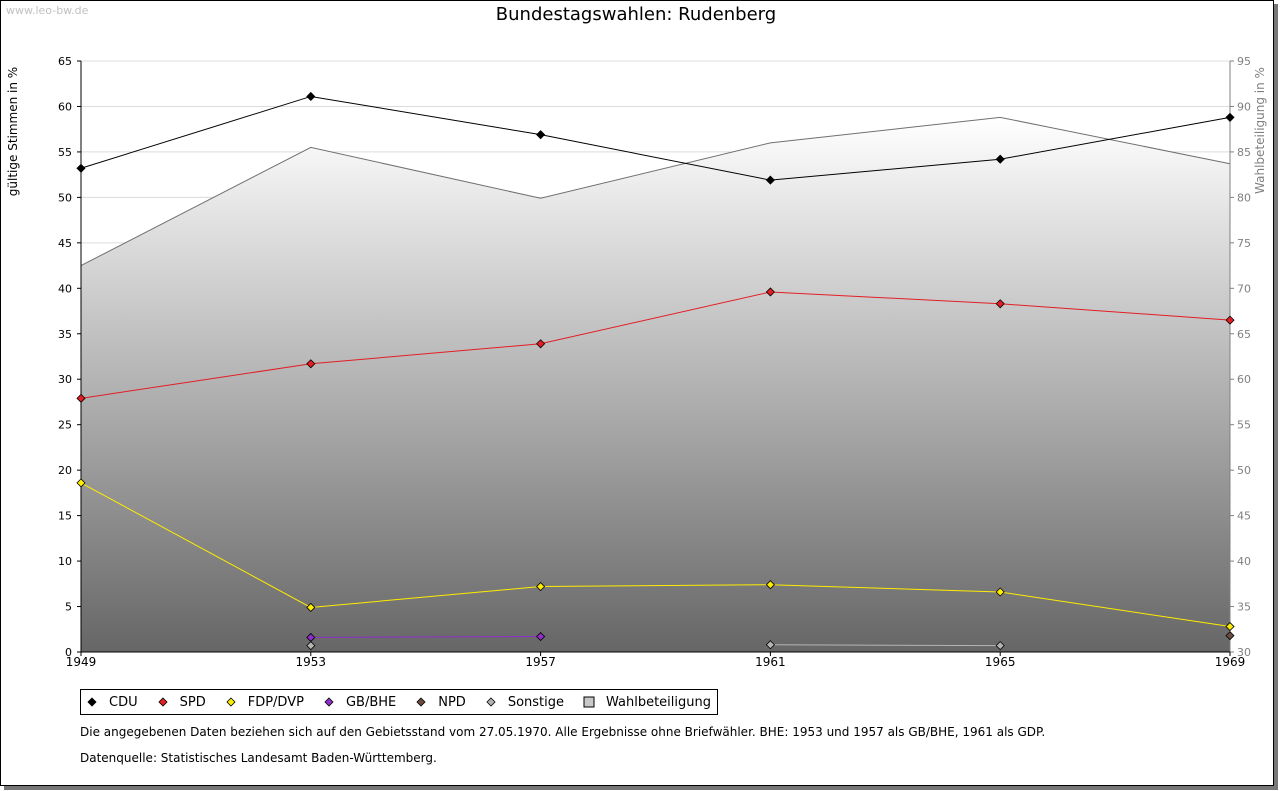  What do you see at coordinates (311, 646) in the screenshot?
I see `marker-sonstige-1953` at bounding box center [311, 646].